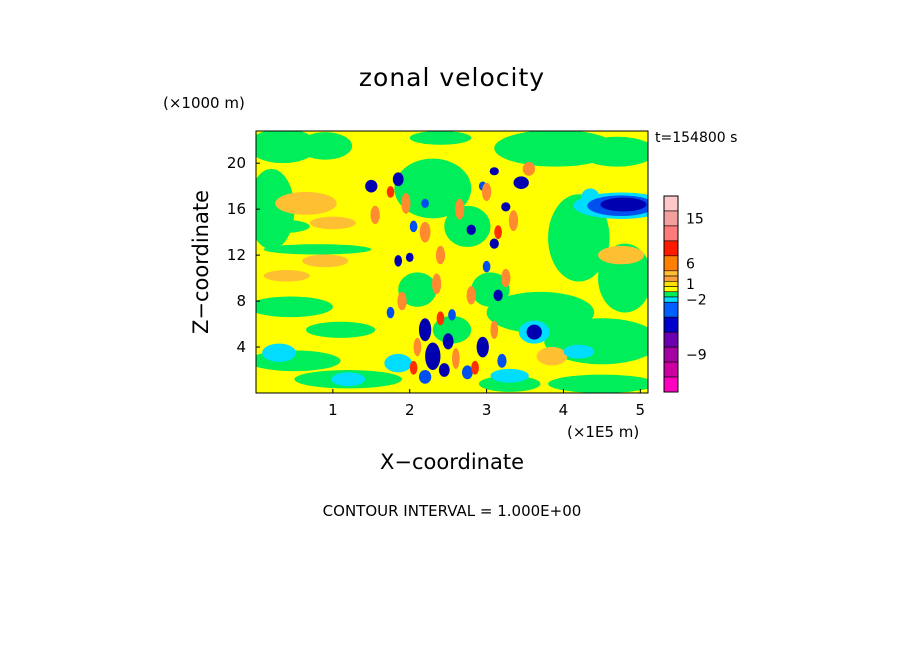 The height and width of the screenshot is (654, 904). Describe the element at coordinates (241, 301) in the screenshot. I see `y-tick-label: 8` at that location.